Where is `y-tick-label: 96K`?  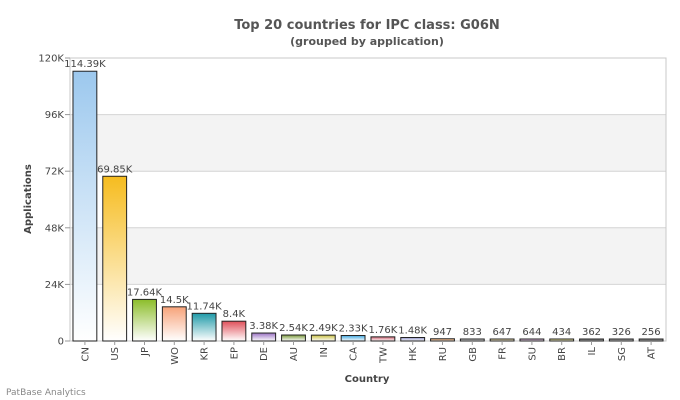 y-tick-label: 96K is located at coordinates (55, 115).